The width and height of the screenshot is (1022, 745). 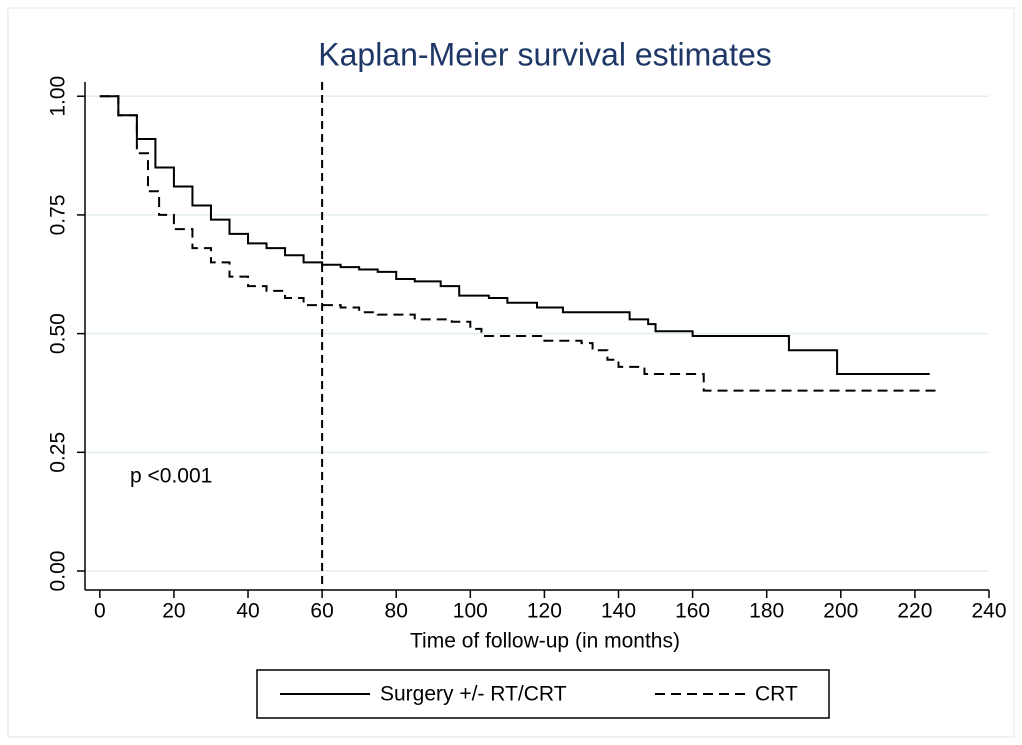 What do you see at coordinates (58, 96) in the screenshot?
I see `y-tick-label: 1.00` at bounding box center [58, 96].